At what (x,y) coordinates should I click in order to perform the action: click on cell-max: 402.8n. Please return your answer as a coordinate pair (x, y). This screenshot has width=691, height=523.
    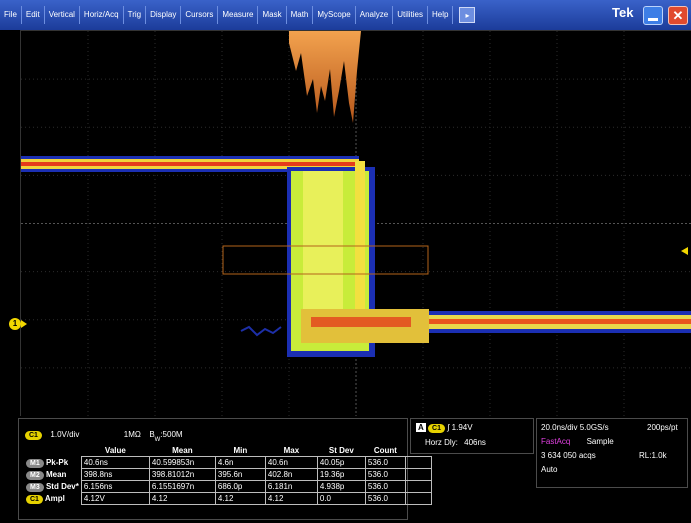
    Looking at the image, I should click on (291, 474).